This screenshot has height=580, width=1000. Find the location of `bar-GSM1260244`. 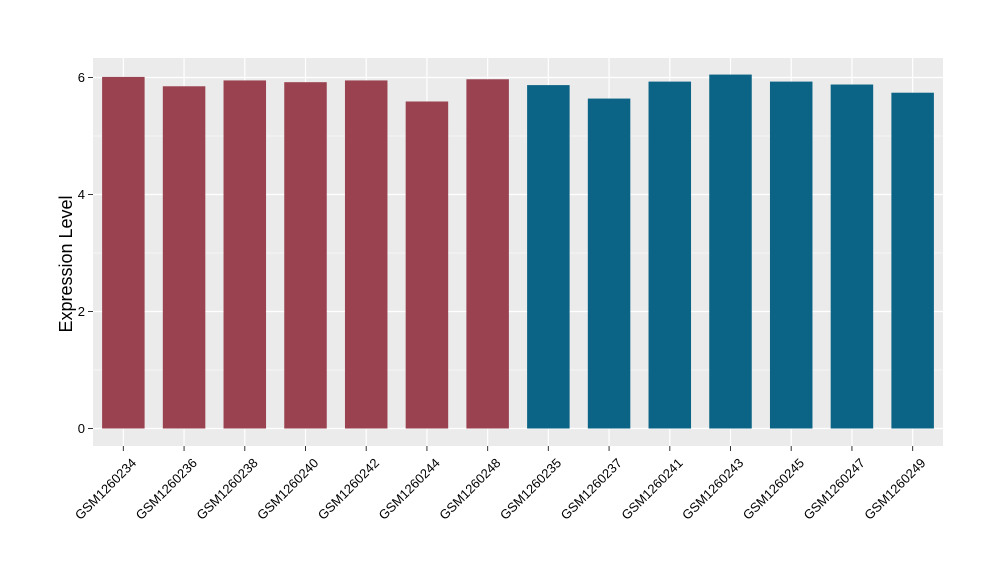

bar-GSM1260244 is located at coordinates (427, 265).